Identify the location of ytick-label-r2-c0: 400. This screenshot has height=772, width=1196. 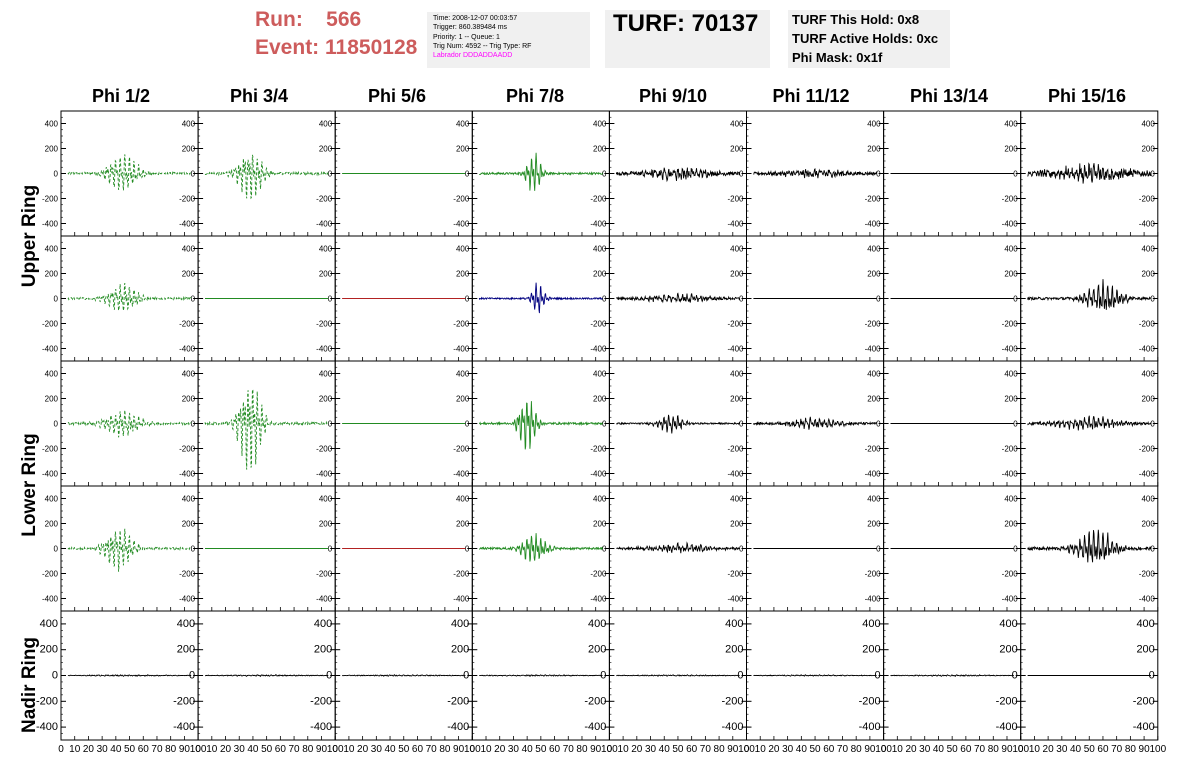
(189, 374).